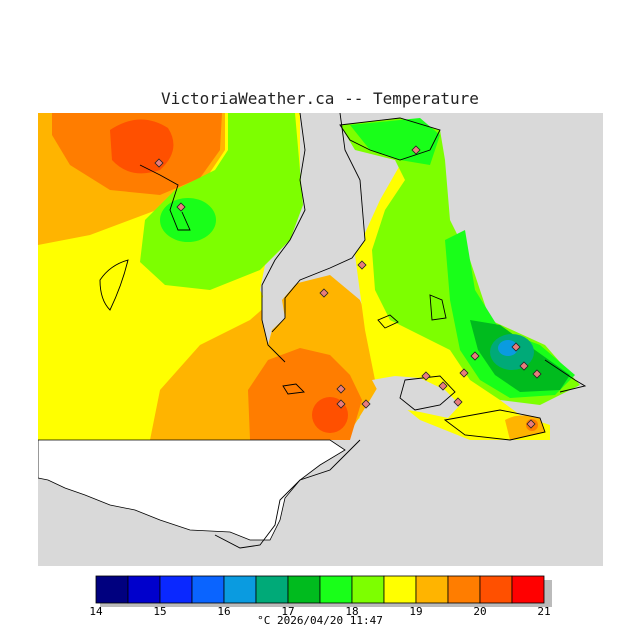  I want to click on map-title: VictoriaWeather.ca -- Temperature, so click(320, 98).